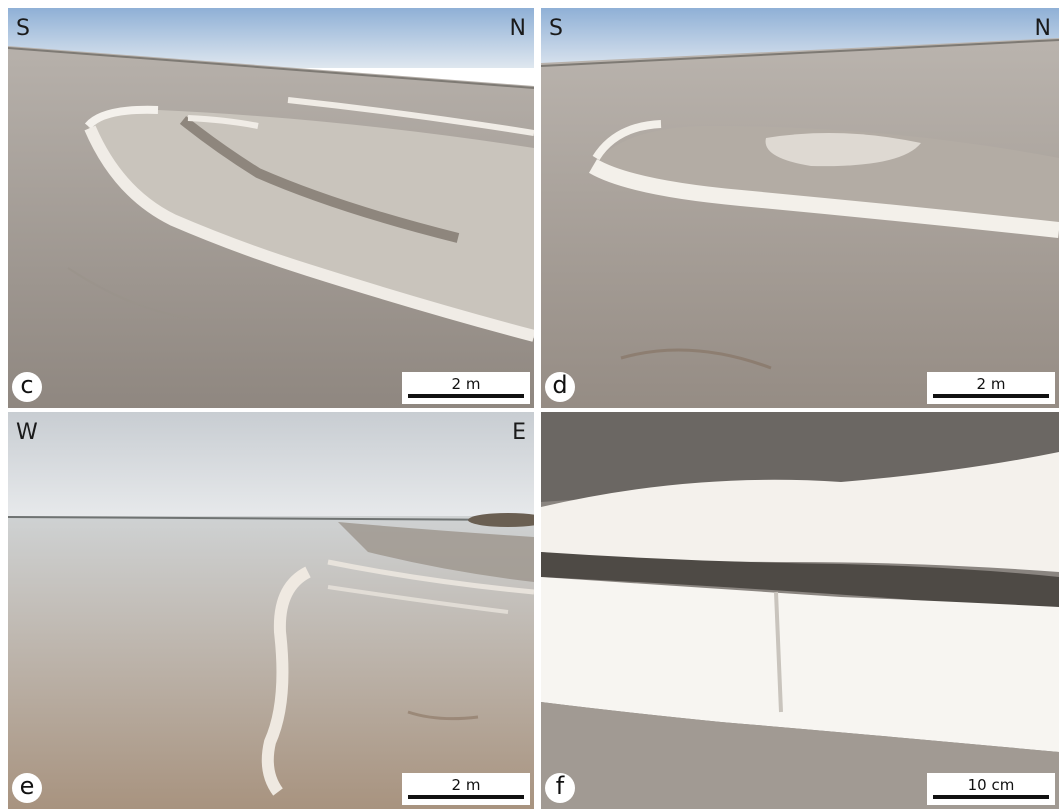 This screenshot has height=809, width=1059. What do you see at coordinates (560, 788) in the screenshot?
I see `panel-letter: f` at bounding box center [560, 788].